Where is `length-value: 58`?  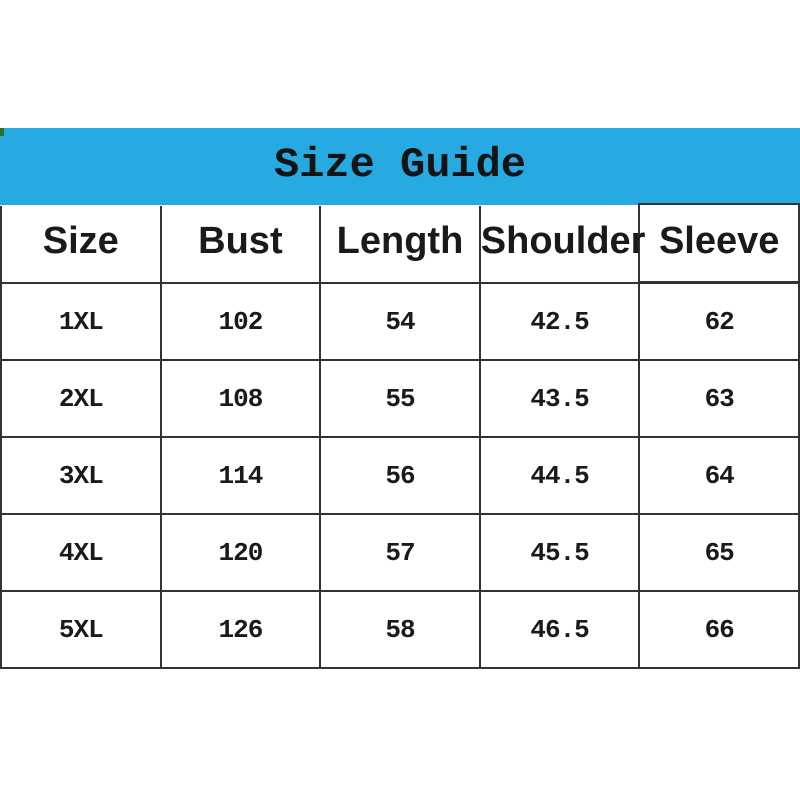
length-value: 58 is located at coordinates (400, 629).